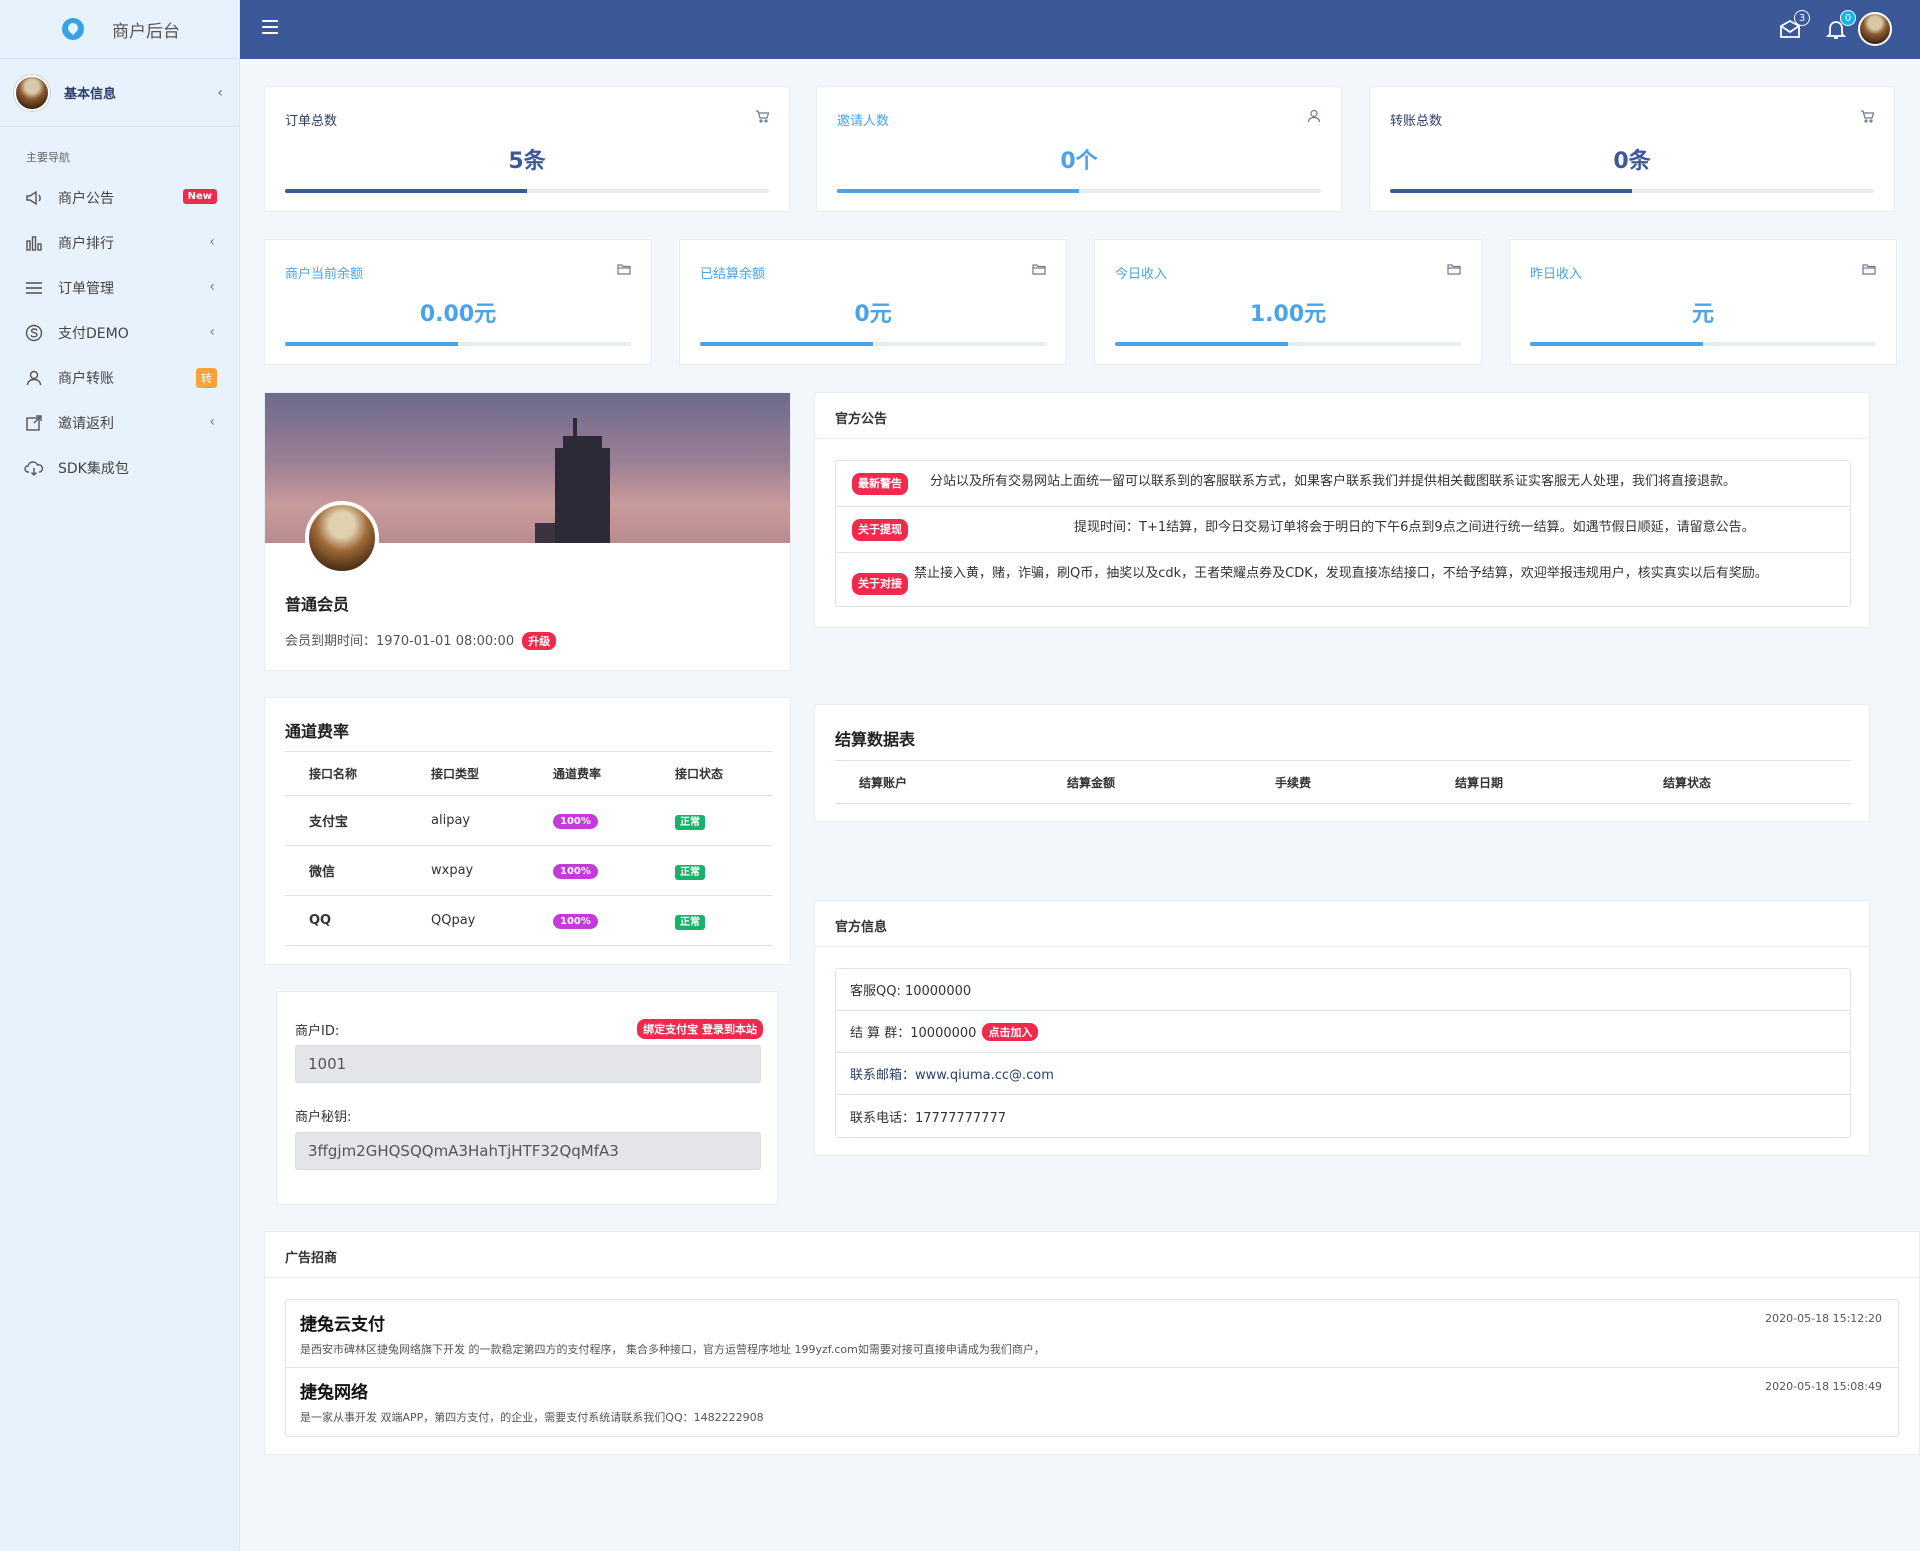  I want to click on sidebar-item-transfer: 商户转账 转, so click(119, 377).